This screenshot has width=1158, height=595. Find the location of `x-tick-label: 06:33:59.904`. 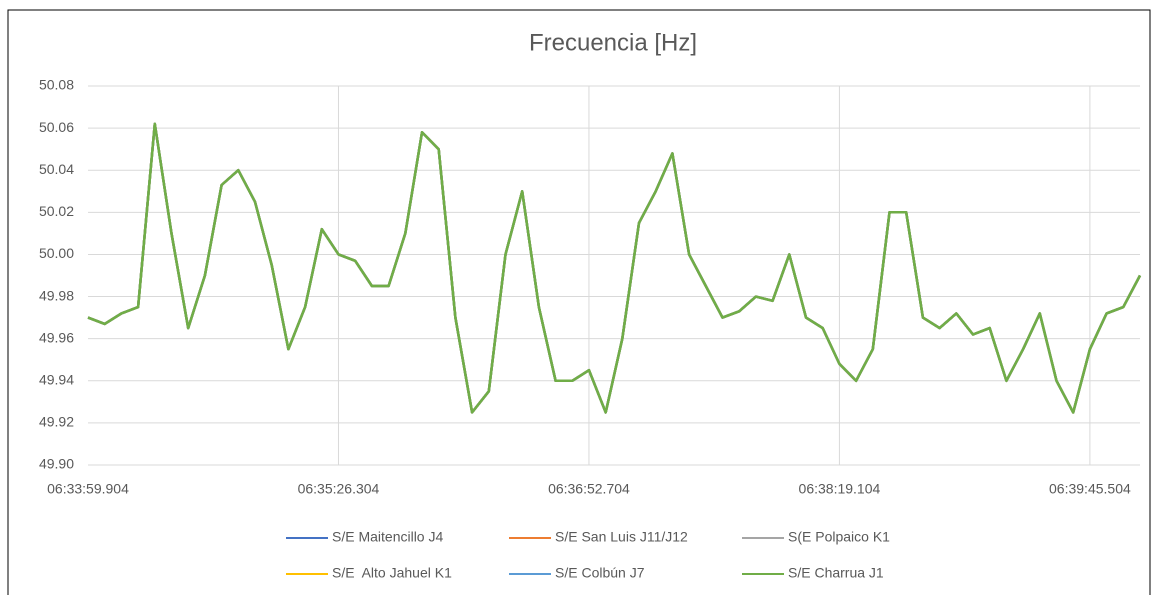

x-tick-label: 06:33:59.904 is located at coordinates (88, 489).